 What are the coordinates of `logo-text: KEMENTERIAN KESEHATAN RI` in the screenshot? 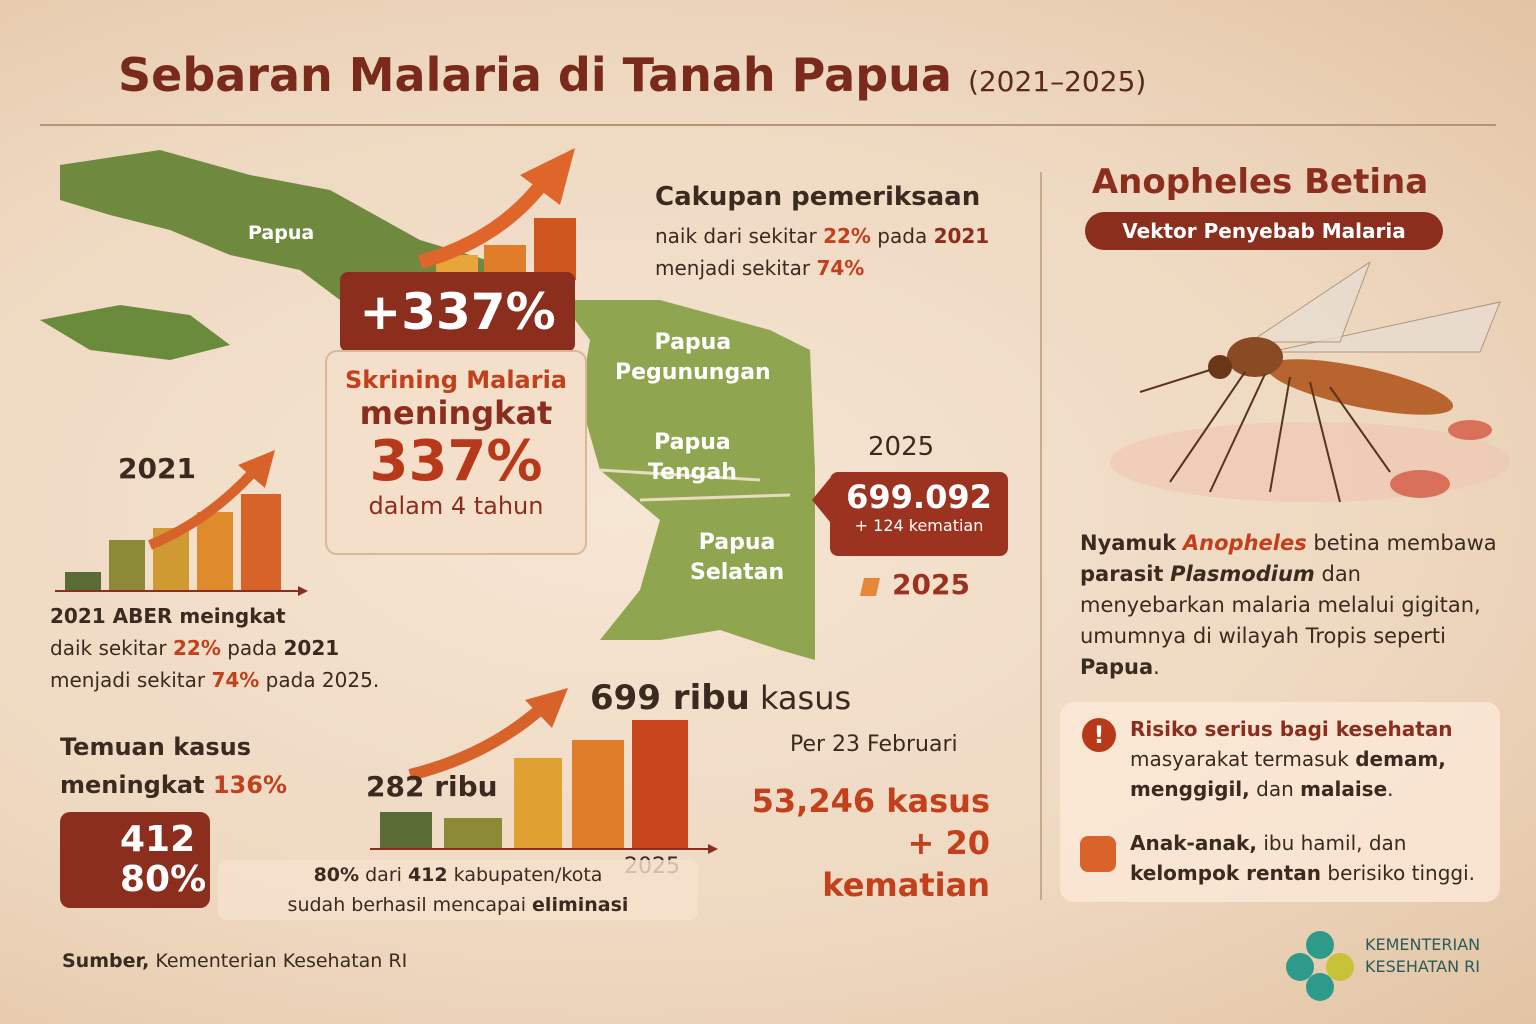 It's located at (1422, 956).